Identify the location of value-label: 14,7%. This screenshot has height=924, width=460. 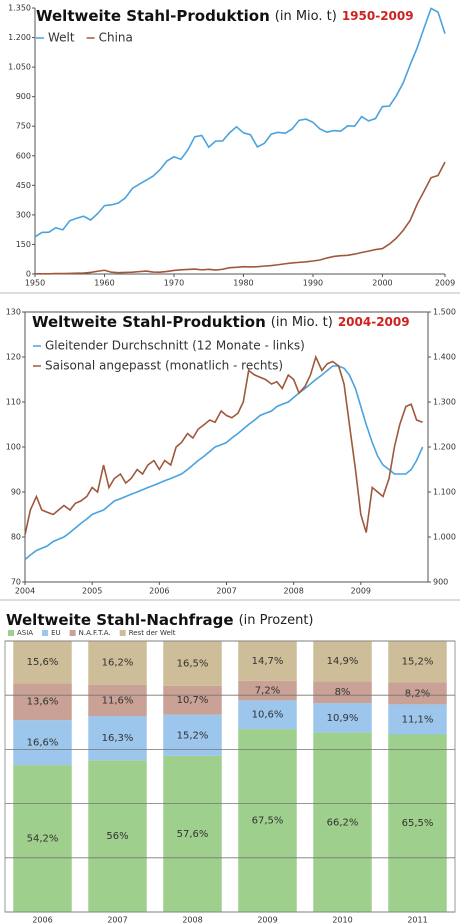
(268, 661).